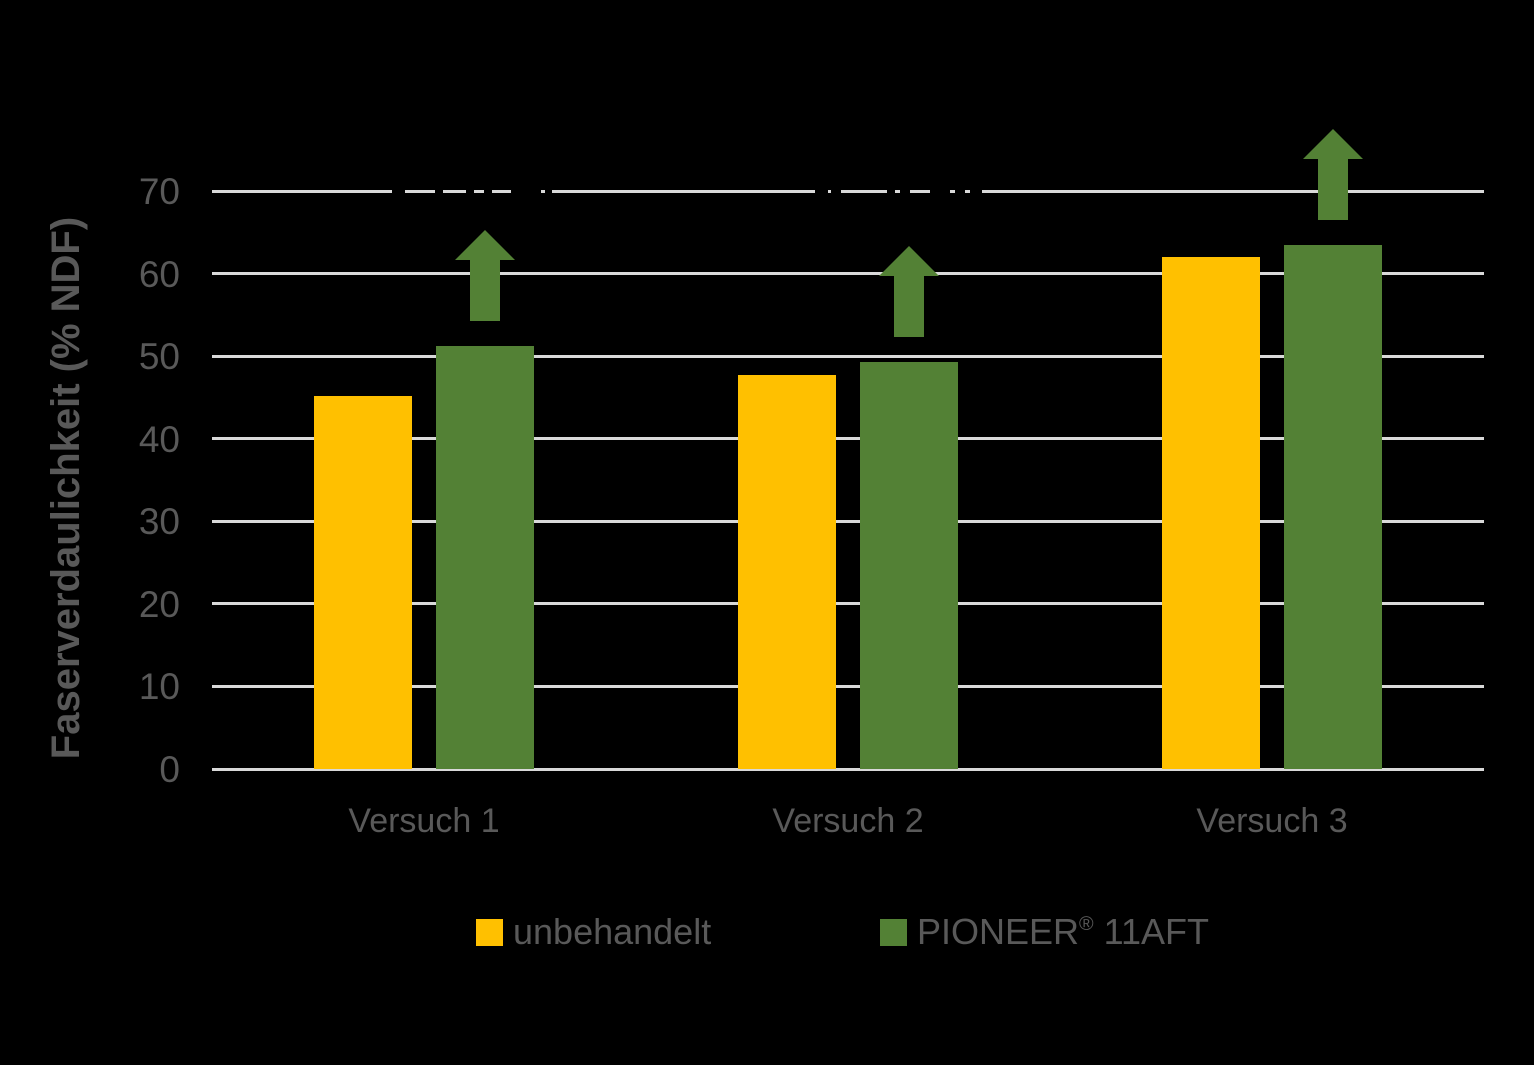 The image size is (1534, 1065). Describe the element at coordinates (485, 557) in the screenshot. I see `bar-versuch-1-pioneer-11aft` at that location.